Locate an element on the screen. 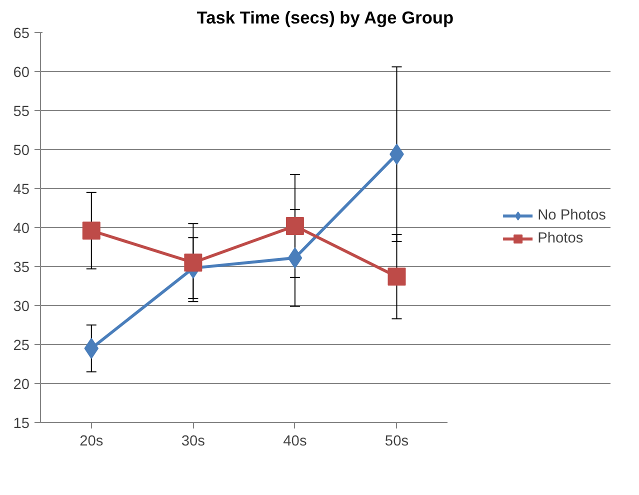 The width and height of the screenshot is (639, 495). y-tick-label: 35 is located at coordinates (21, 268).